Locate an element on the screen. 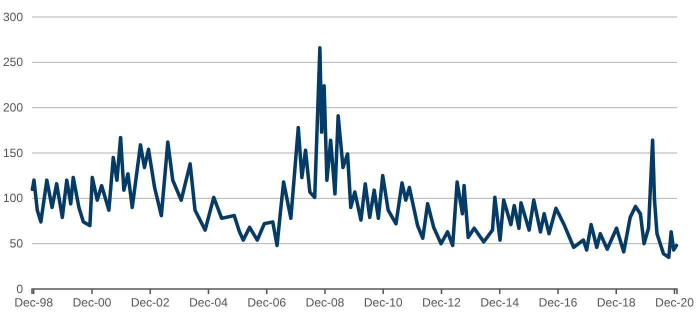  x-tick-label: Dec-12 is located at coordinates (442, 303).